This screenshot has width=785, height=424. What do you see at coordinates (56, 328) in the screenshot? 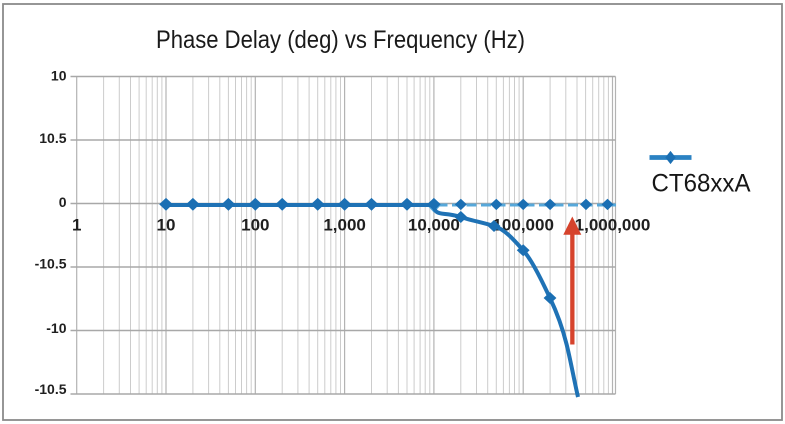
I see `svg-text: -10` at bounding box center [56, 328].